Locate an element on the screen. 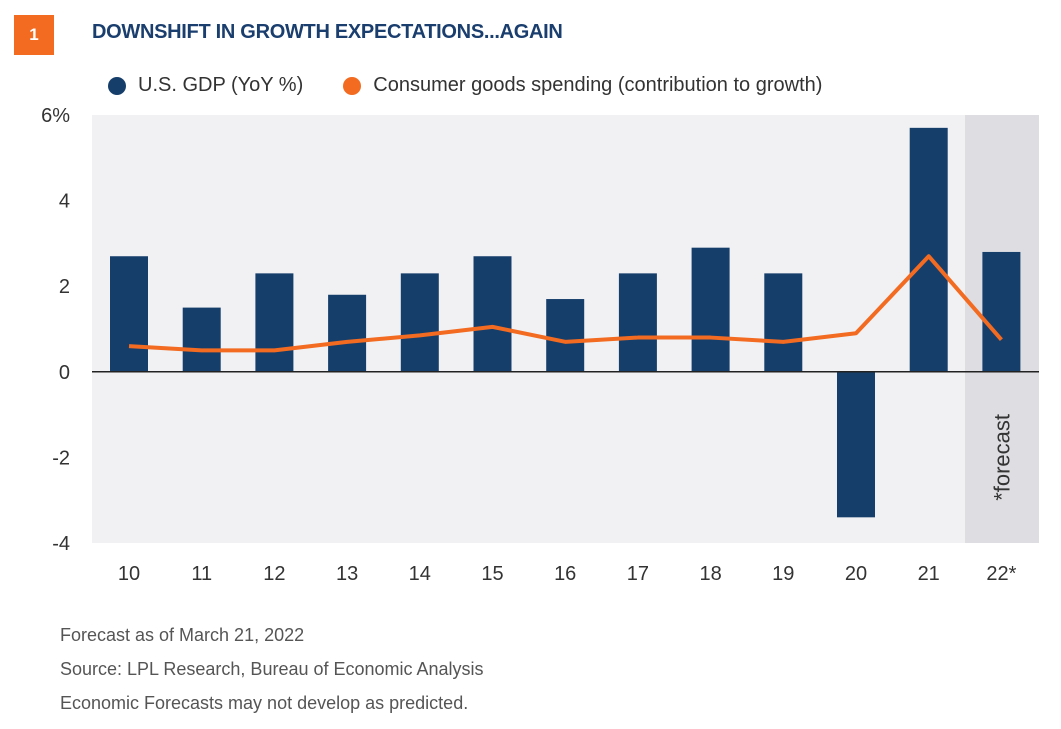  x-tick-label: 22* is located at coordinates (1001, 574).